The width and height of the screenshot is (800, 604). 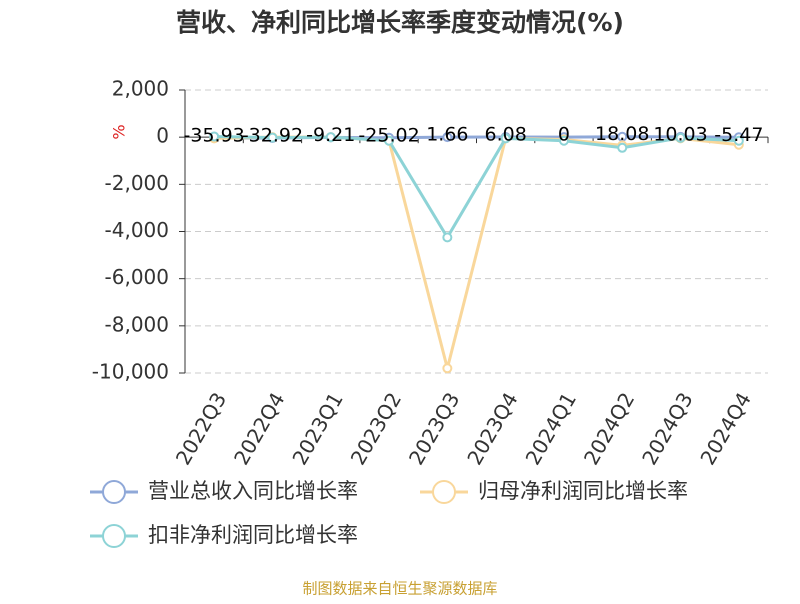 I want to click on y-tick-label: 0, so click(x=162, y=136).